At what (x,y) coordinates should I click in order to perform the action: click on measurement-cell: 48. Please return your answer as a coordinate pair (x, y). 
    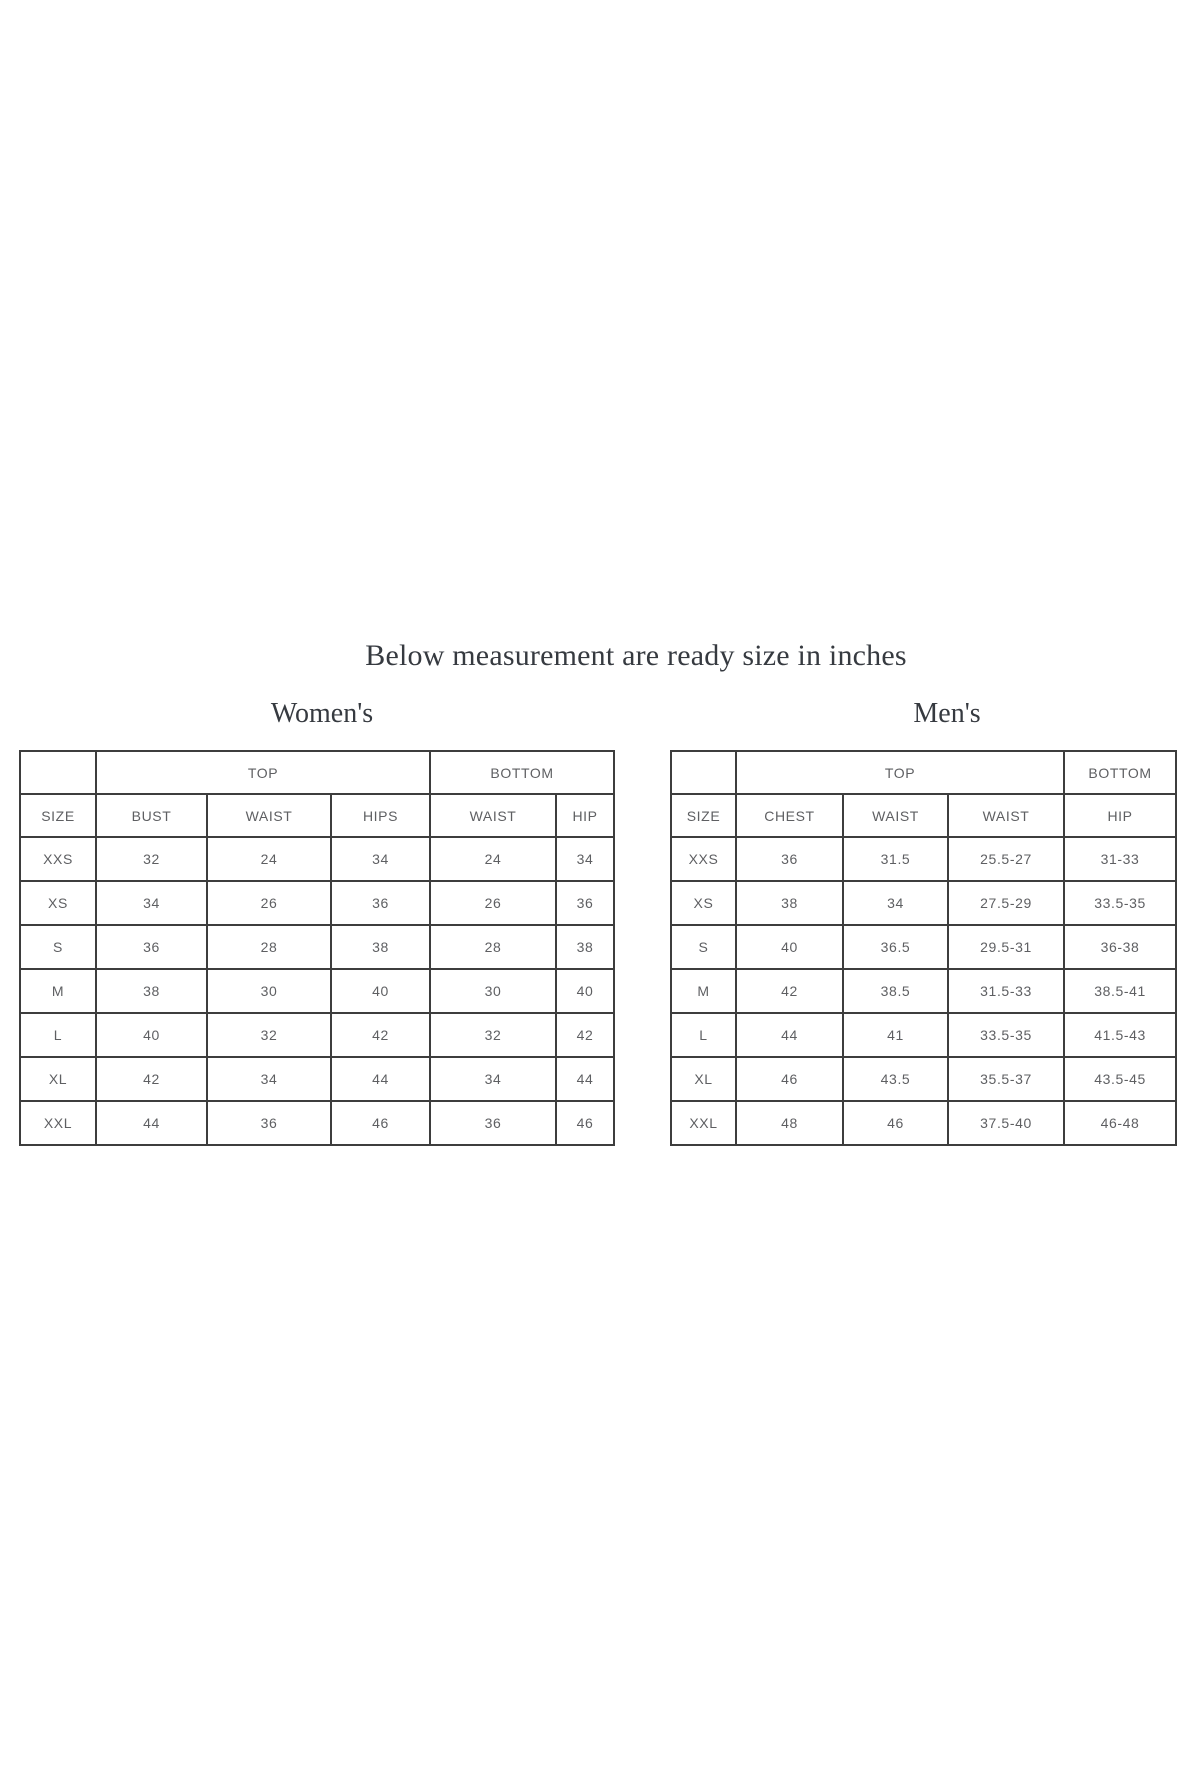
    Looking at the image, I should click on (789, 1123).